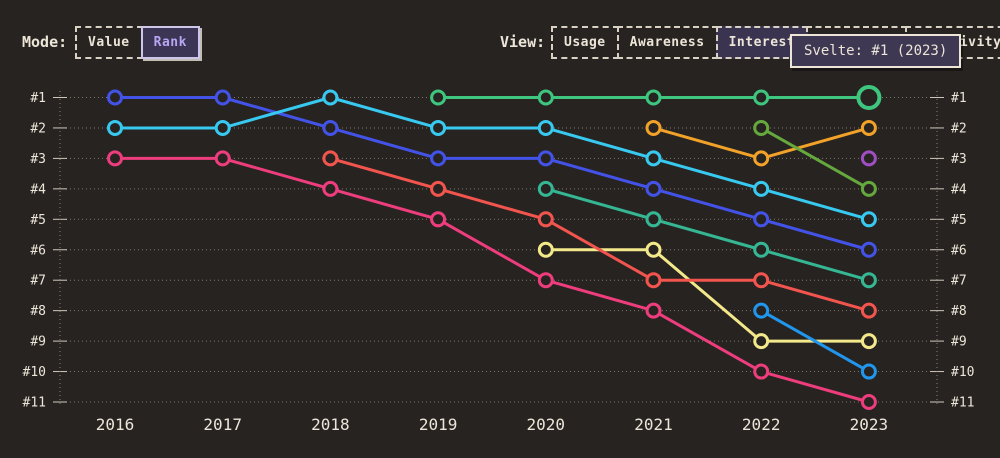  What do you see at coordinates (38, 189) in the screenshot?
I see `rank-label-left: #4` at bounding box center [38, 189].